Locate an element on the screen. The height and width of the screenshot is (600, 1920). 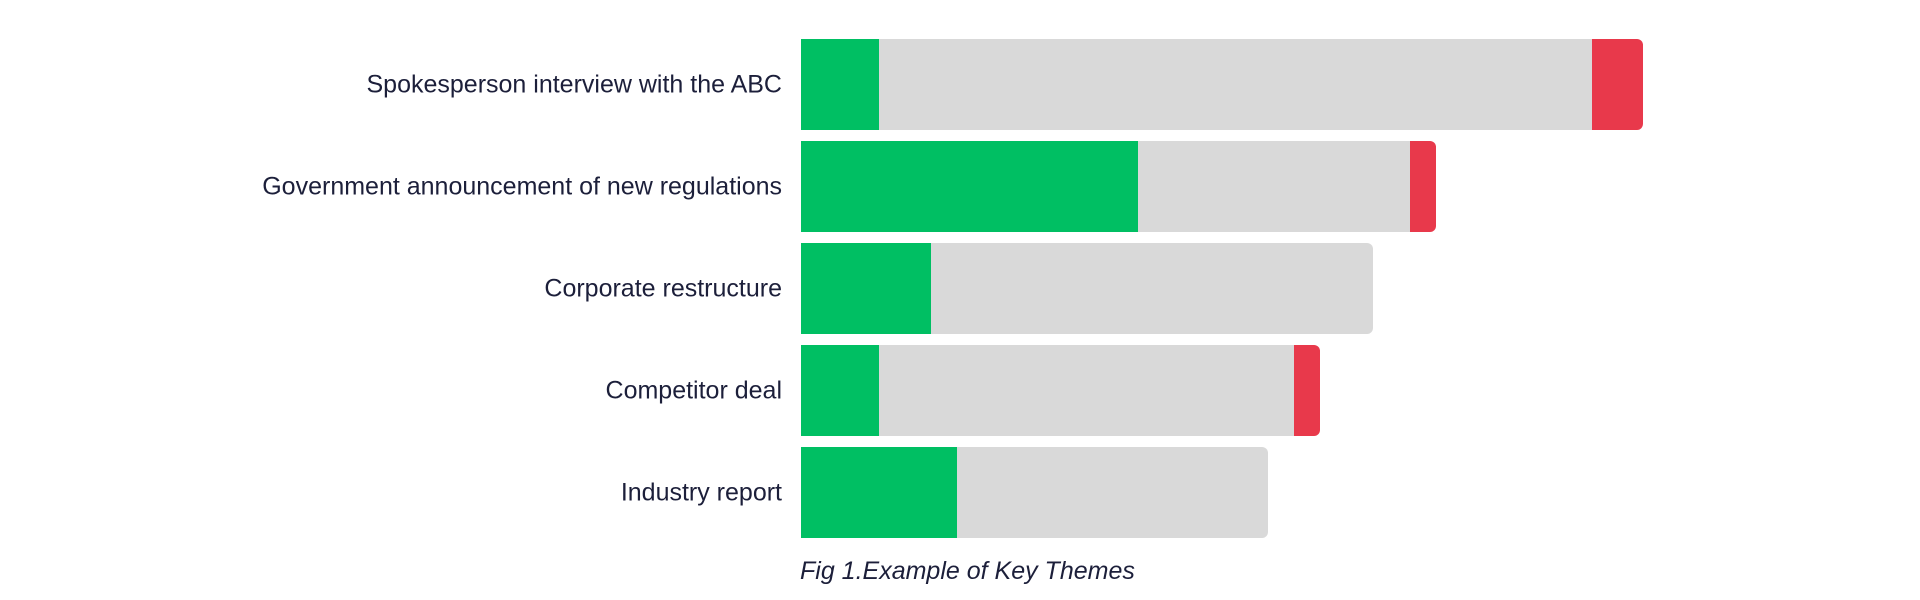
bar-row-competitor-deal is located at coordinates (1060, 390).